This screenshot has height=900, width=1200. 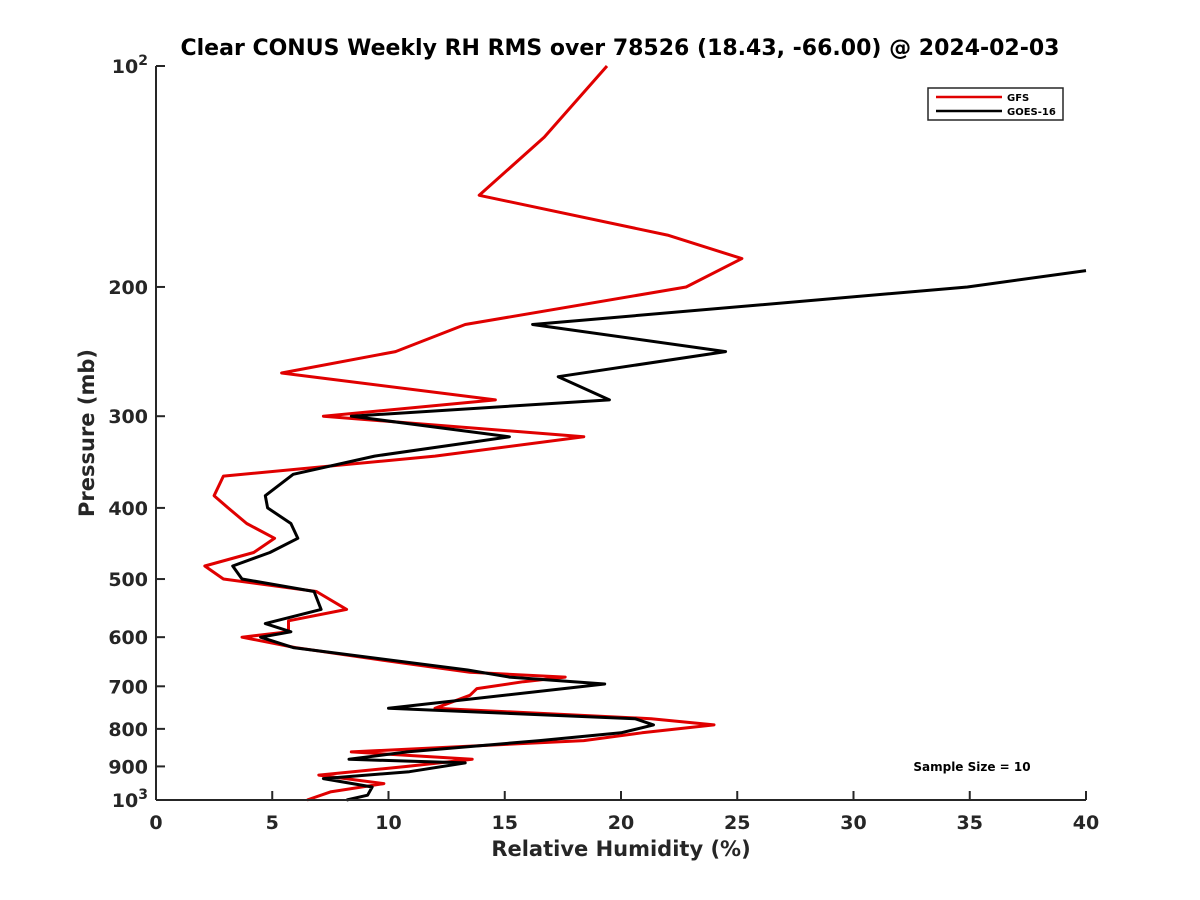 I want to click on x-ticks: 0 5 10 15 20 25 30 35 40, so click(x=624, y=812).